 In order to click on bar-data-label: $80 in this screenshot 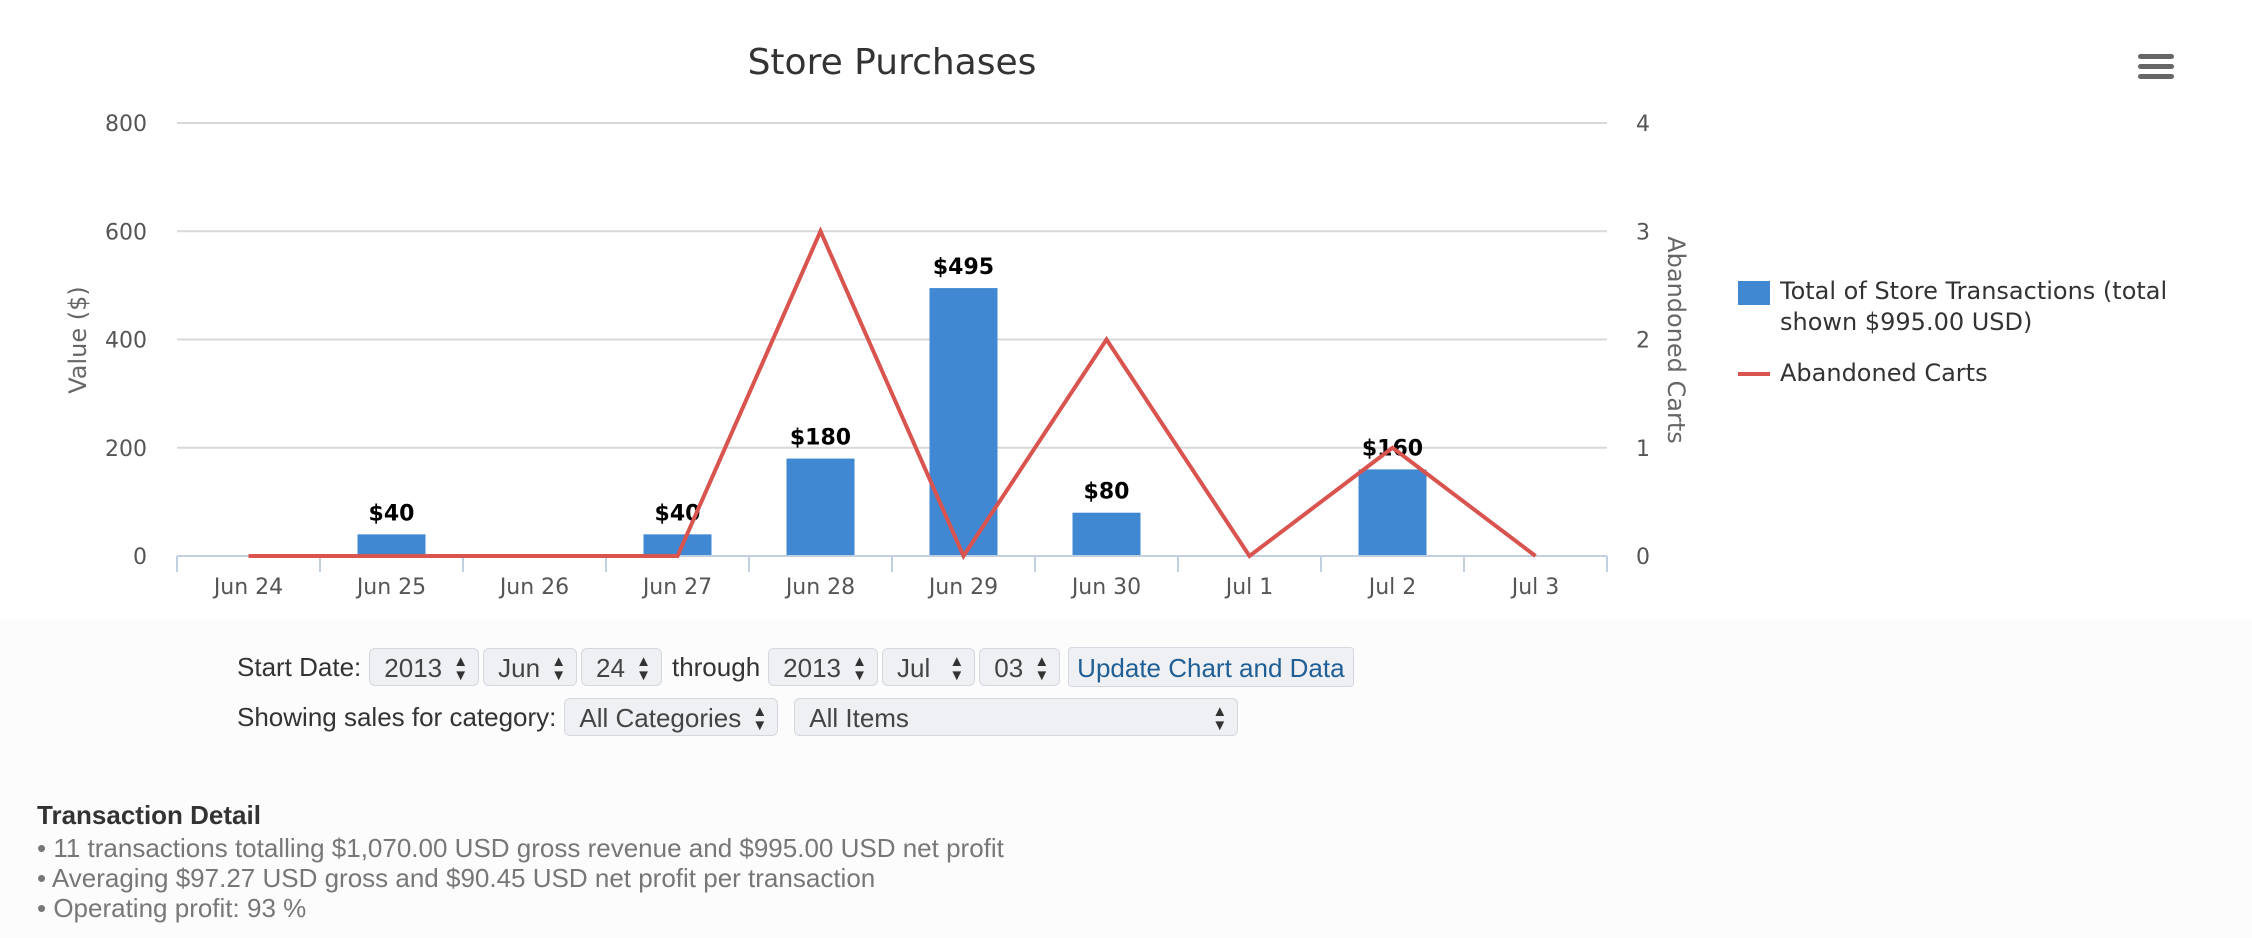, I will do `click(1107, 492)`.